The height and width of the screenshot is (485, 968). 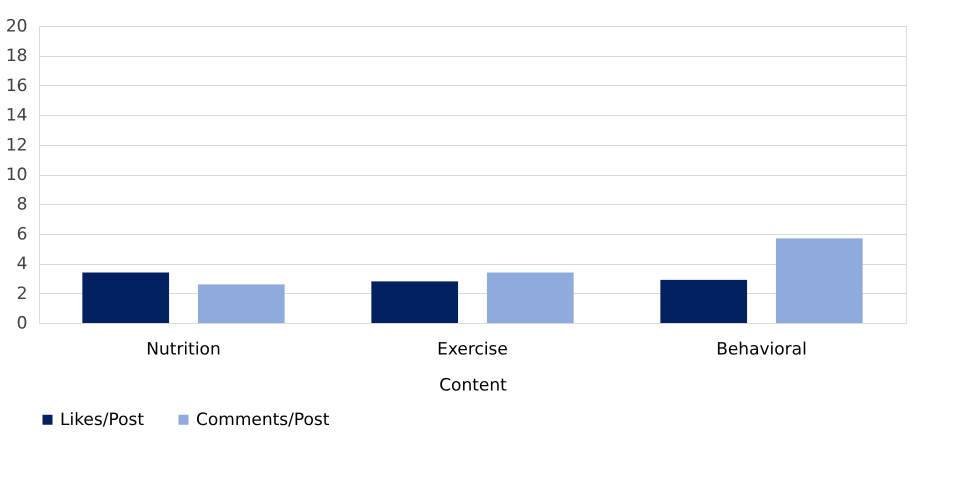 What do you see at coordinates (22, 234) in the screenshot?
I see `y-tick-label: 6` at bounding box center [22, 234].